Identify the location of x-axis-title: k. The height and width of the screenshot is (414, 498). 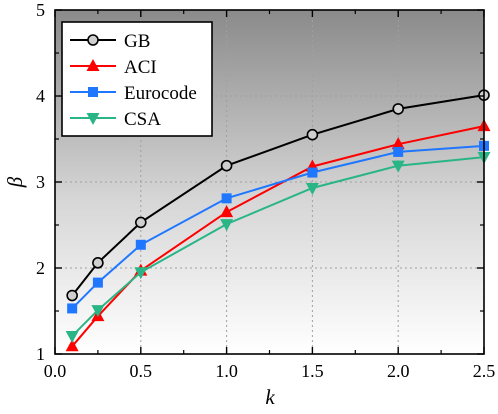
(270, 397).